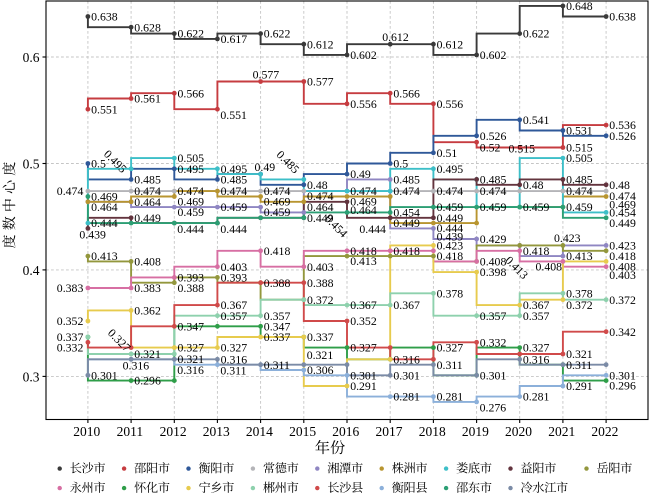 This screenshot has width=650, height=503. Describe the element at coordinates (320, 82) in the screenshot. I see `svg-text: 0.577` at that location.